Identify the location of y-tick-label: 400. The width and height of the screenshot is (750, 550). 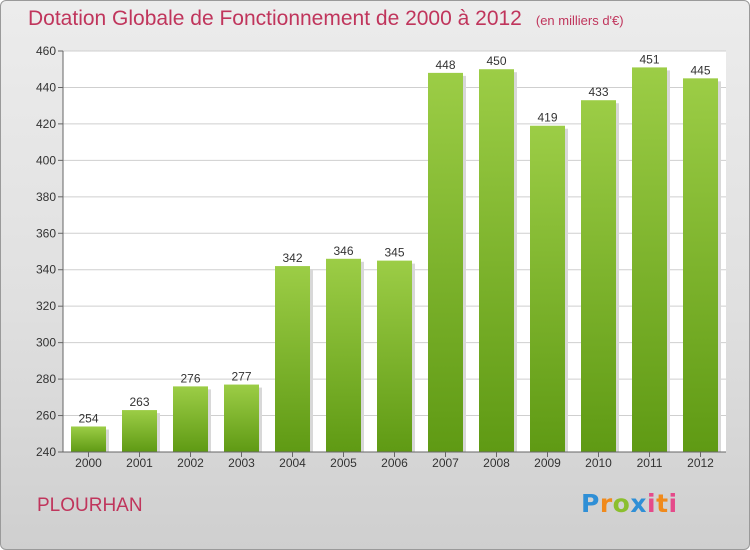
(46, 160).